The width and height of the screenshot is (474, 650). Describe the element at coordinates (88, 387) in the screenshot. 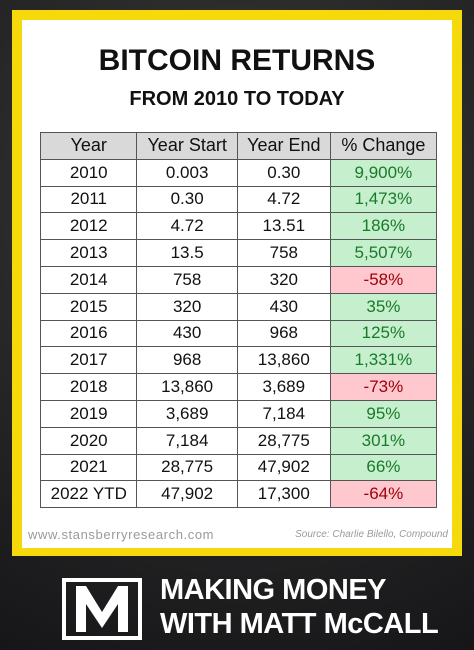

I see `table-cell: 2018` at that location.